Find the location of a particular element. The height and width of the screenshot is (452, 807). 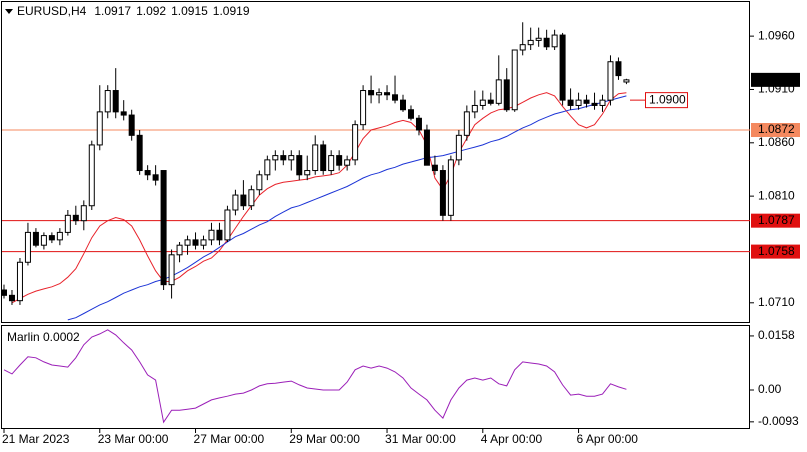

indicator-y-tick-label: 0.00 is located at coordinates (770, 389).